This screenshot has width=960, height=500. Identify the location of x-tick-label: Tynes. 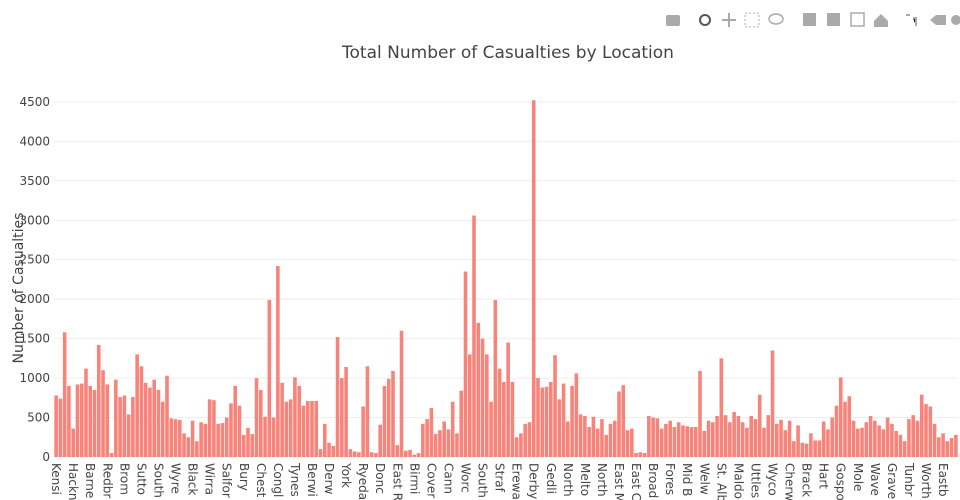
(295, 479).